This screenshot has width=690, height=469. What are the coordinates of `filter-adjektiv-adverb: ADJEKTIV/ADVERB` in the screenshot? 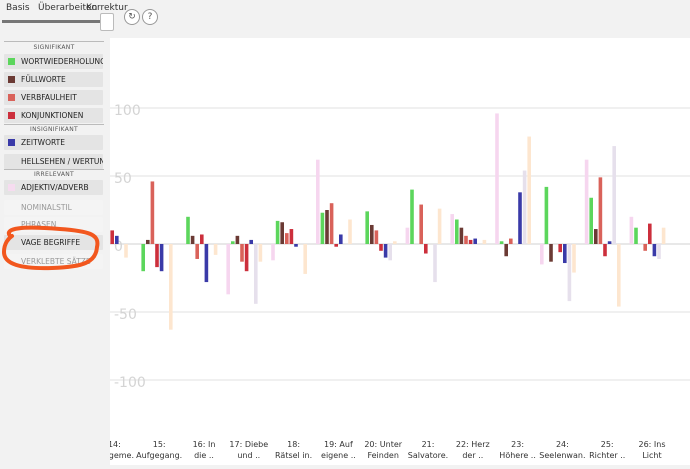 It's located at (53, 187).